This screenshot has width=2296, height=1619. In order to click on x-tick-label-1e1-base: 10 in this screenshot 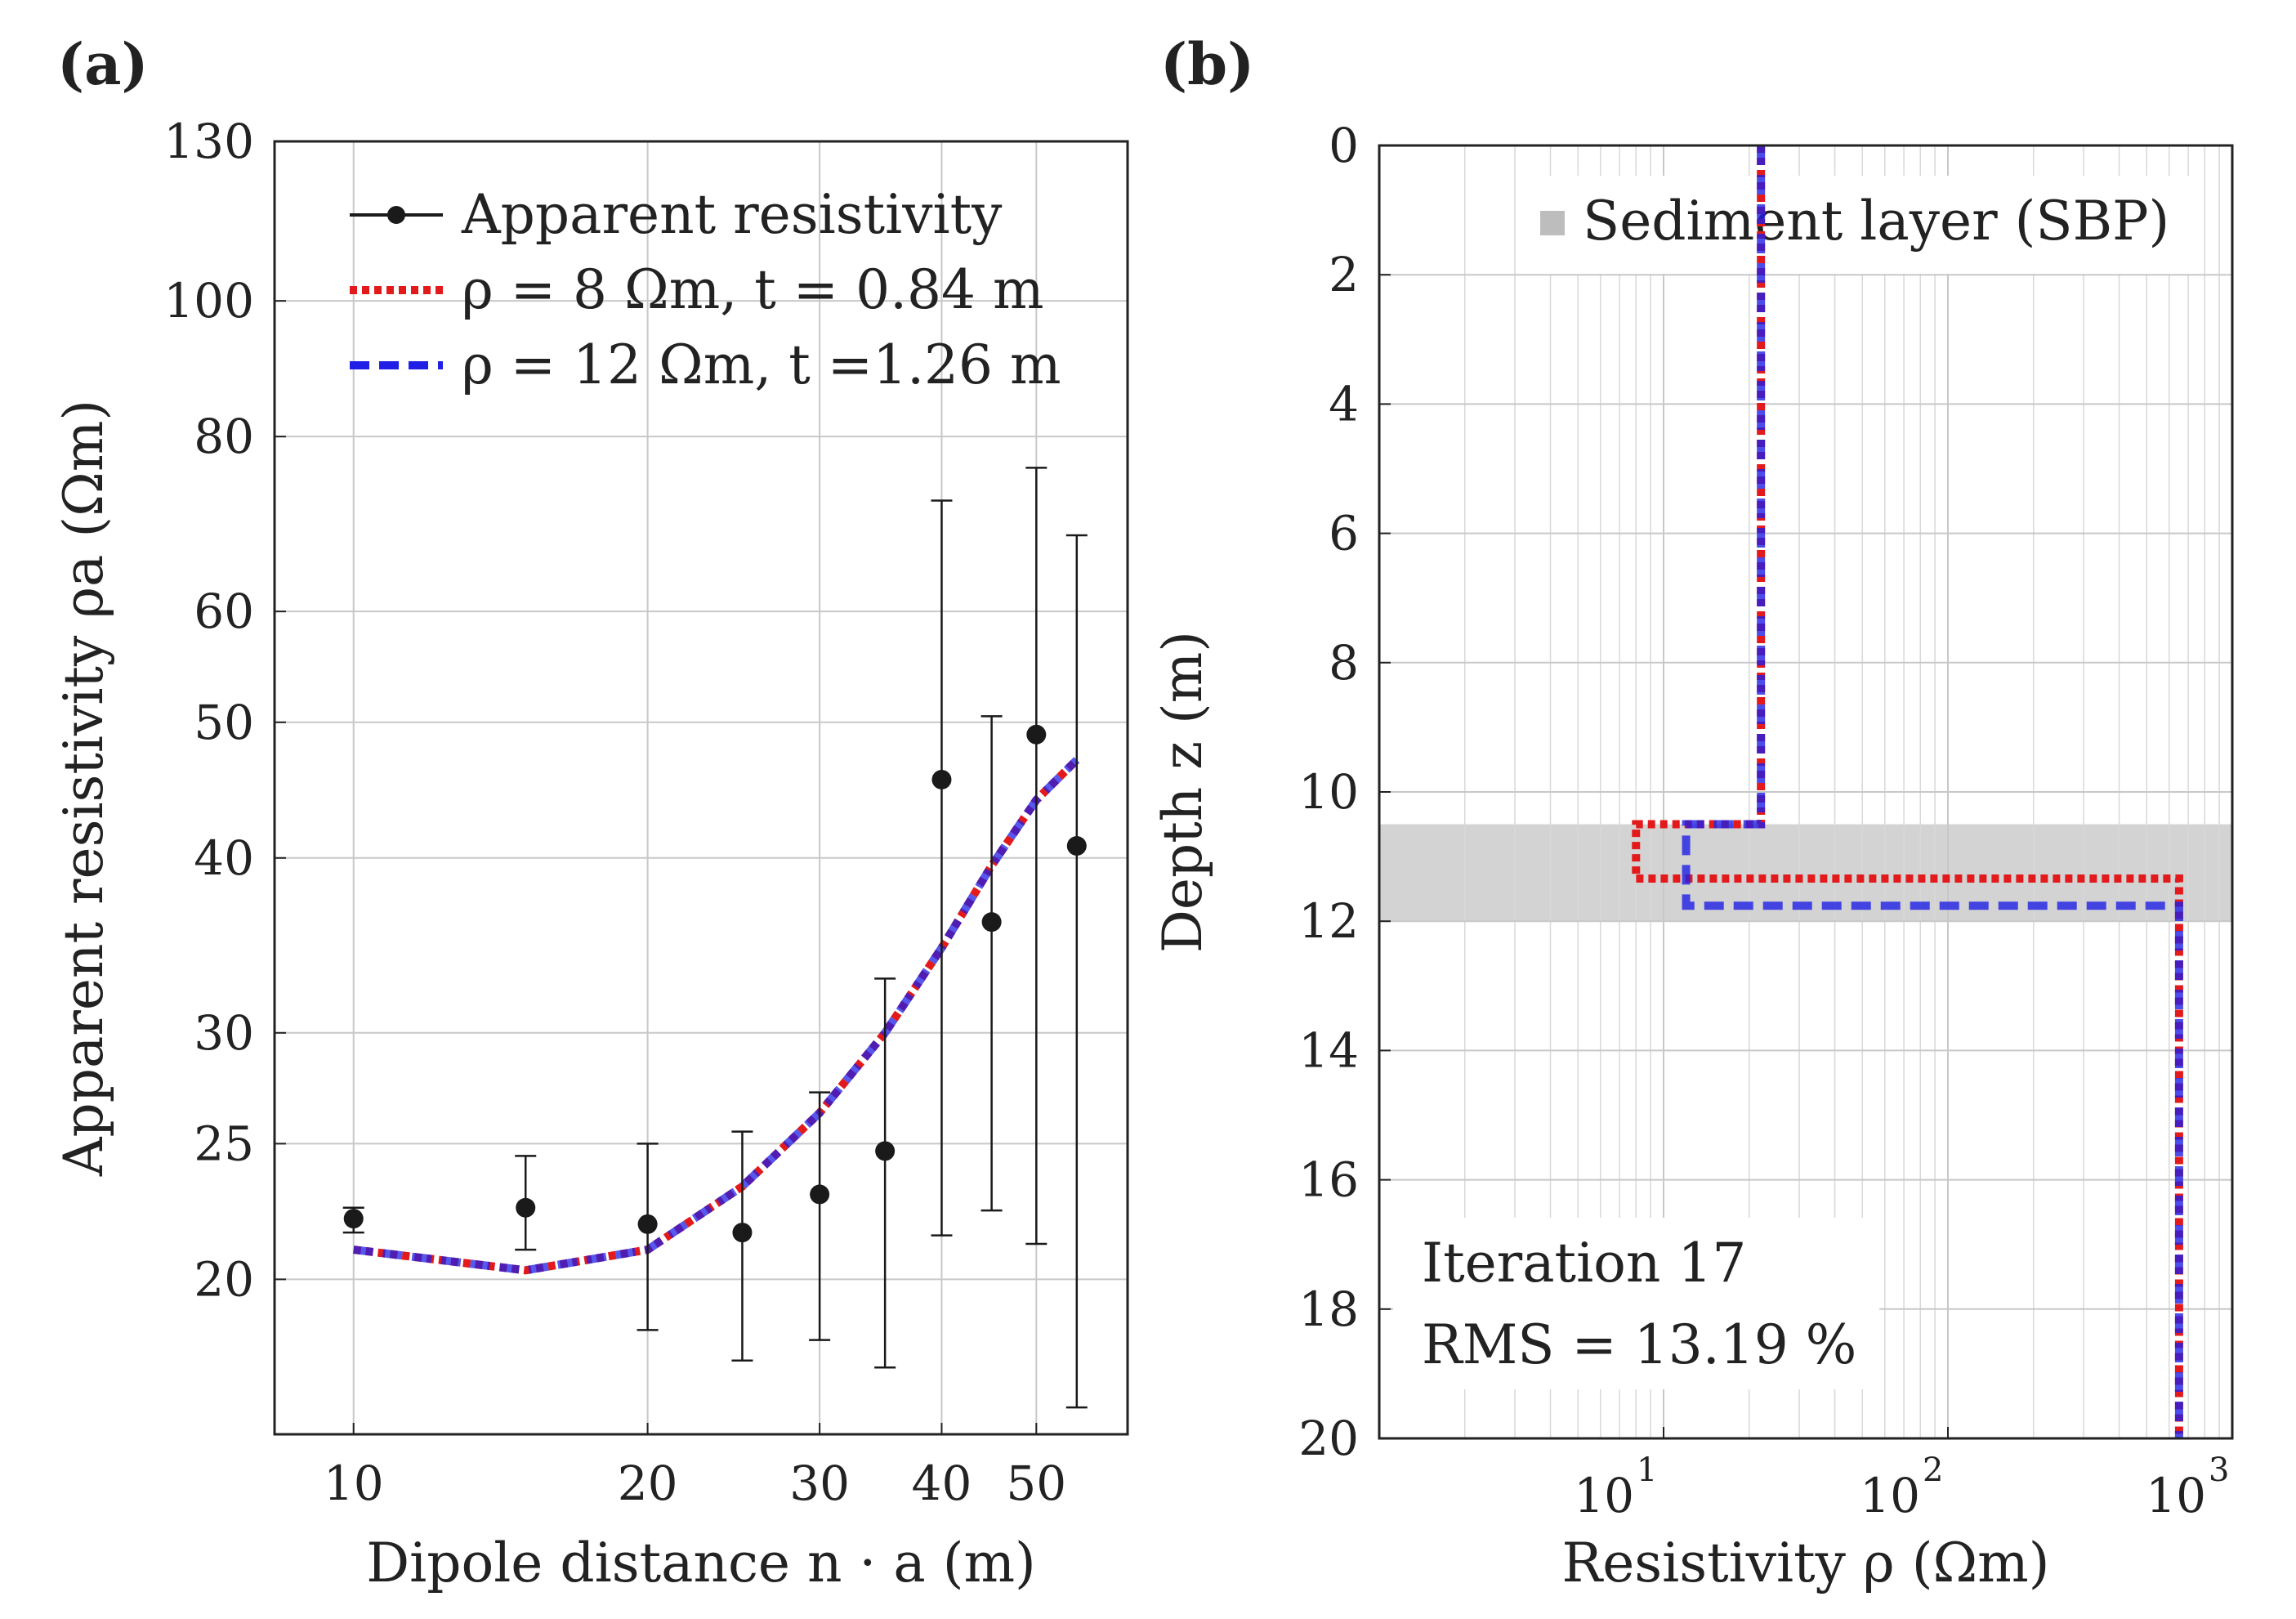, I will do `click(1604, 1495)`.